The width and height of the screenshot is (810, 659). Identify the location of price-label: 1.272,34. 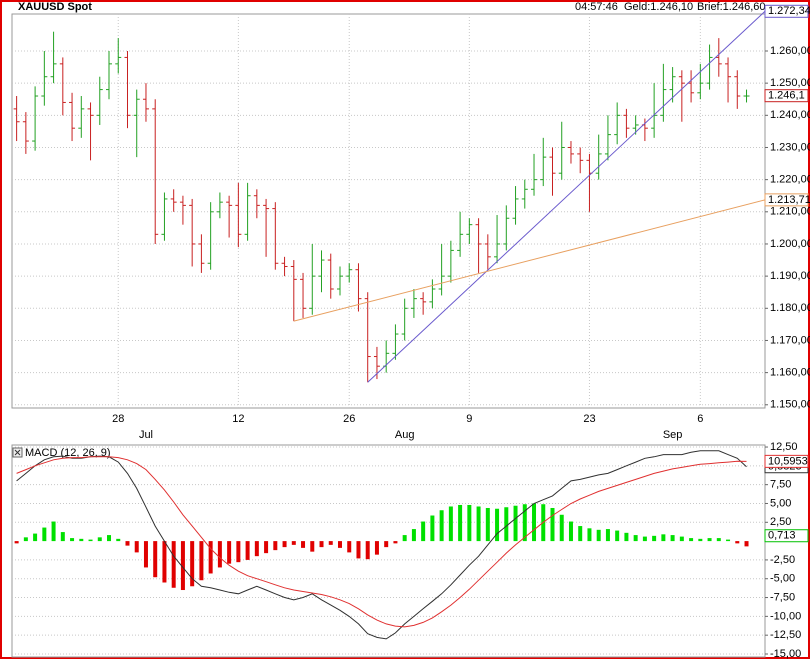
(789, 11).